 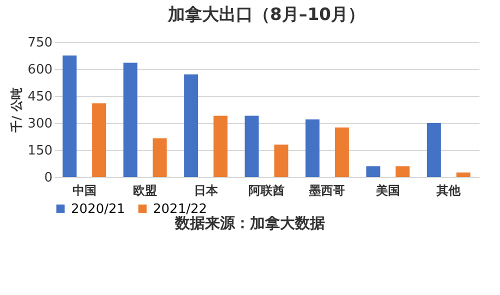 What do you see at coordinates (206, 191) in the screenshot?
I see `x-tick-label: 日本` at bounding box center [206, 191].